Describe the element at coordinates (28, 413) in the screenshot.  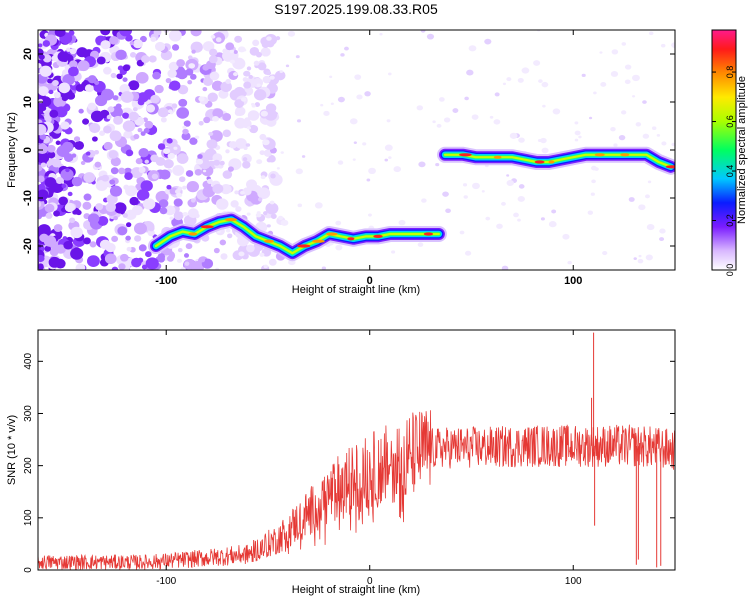
I see `y-tick-label: 300` at that location.